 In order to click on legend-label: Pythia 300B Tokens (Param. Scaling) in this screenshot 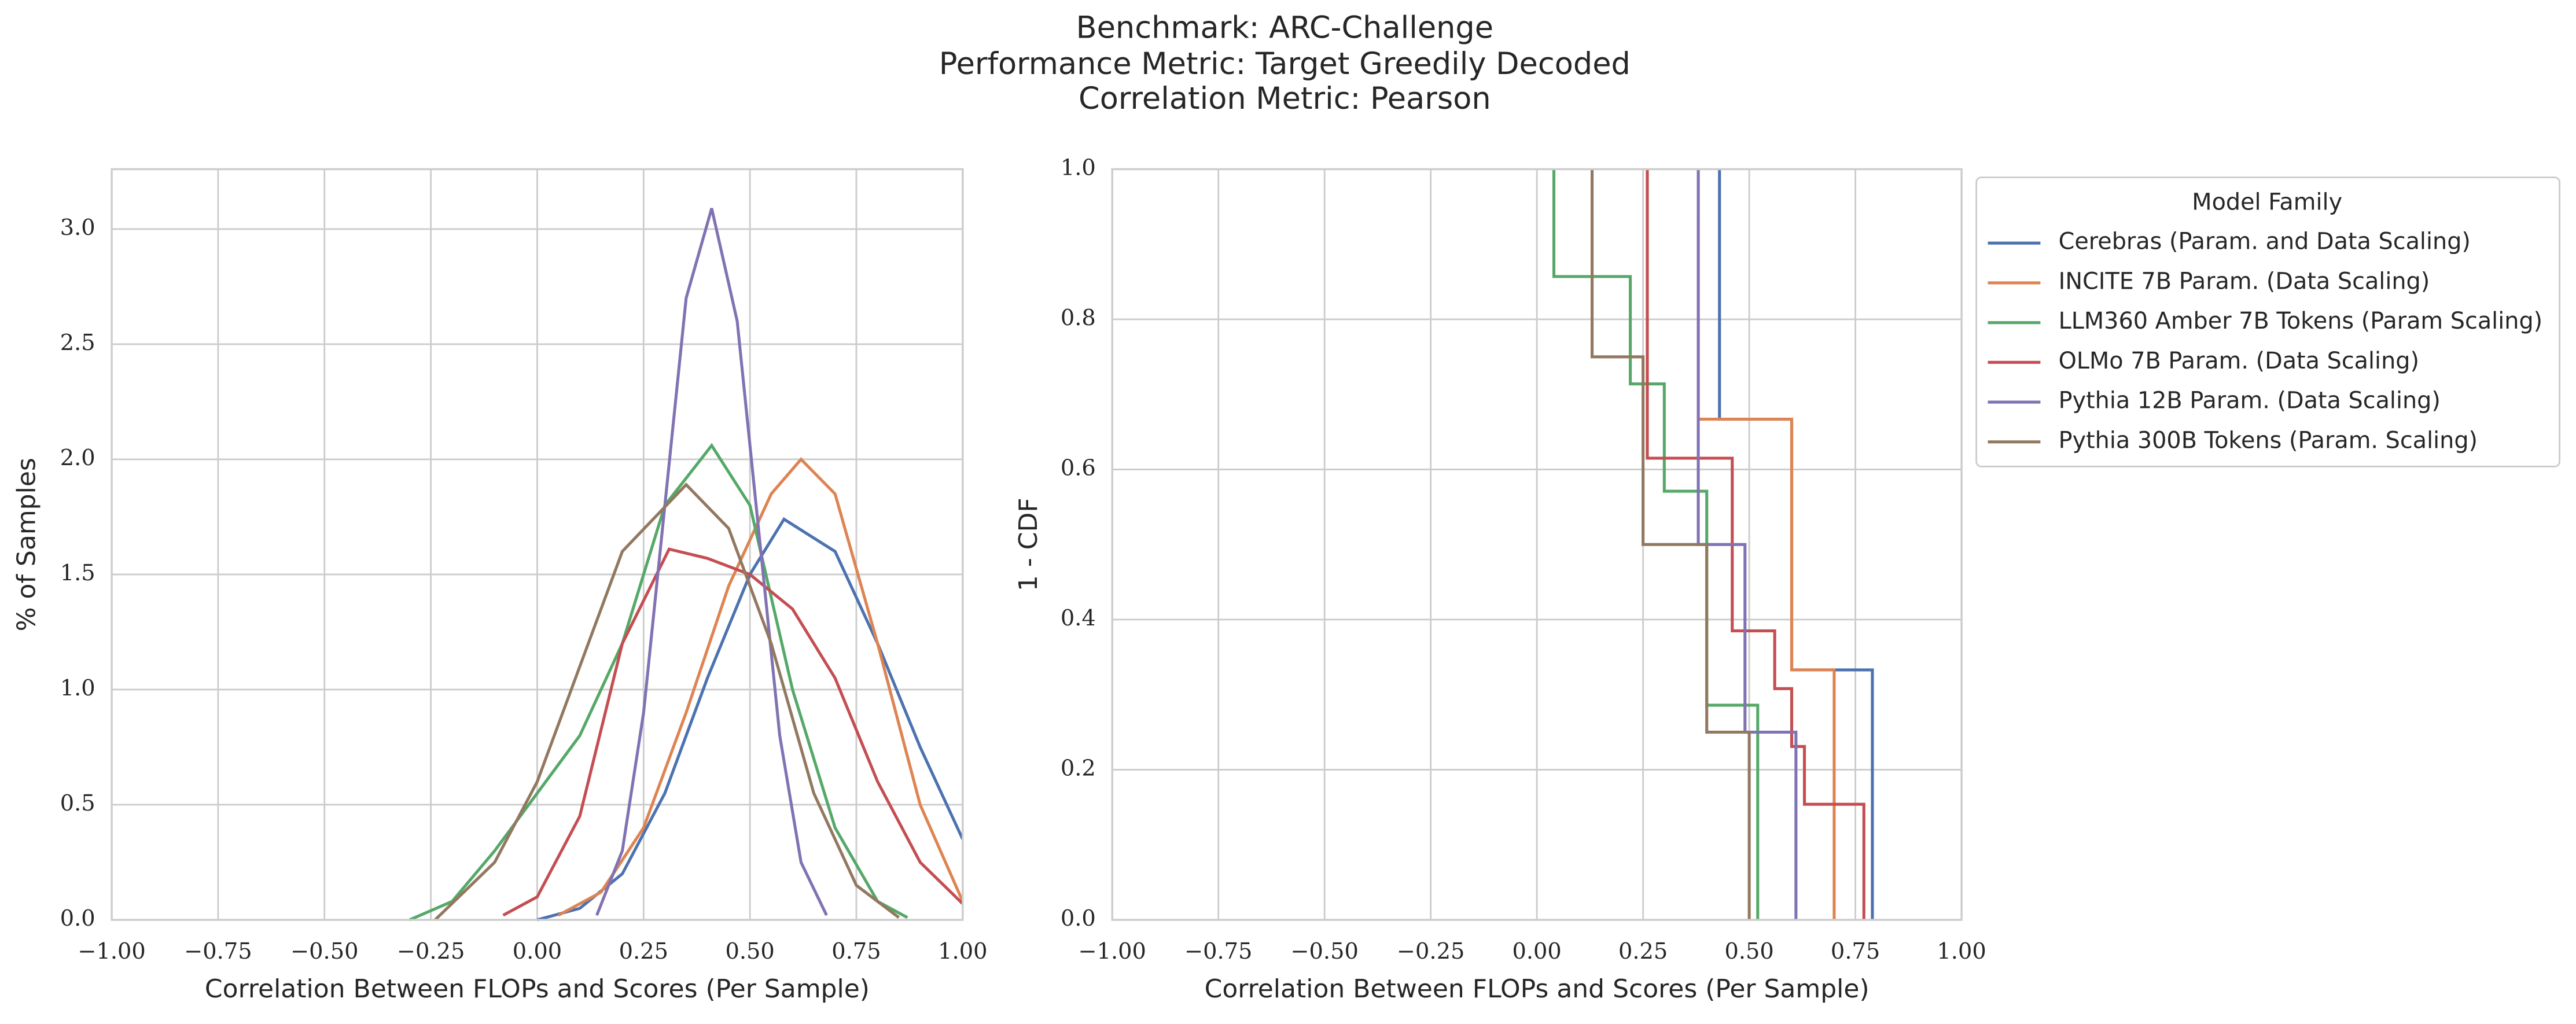, I will do `click(2268, 440)`.